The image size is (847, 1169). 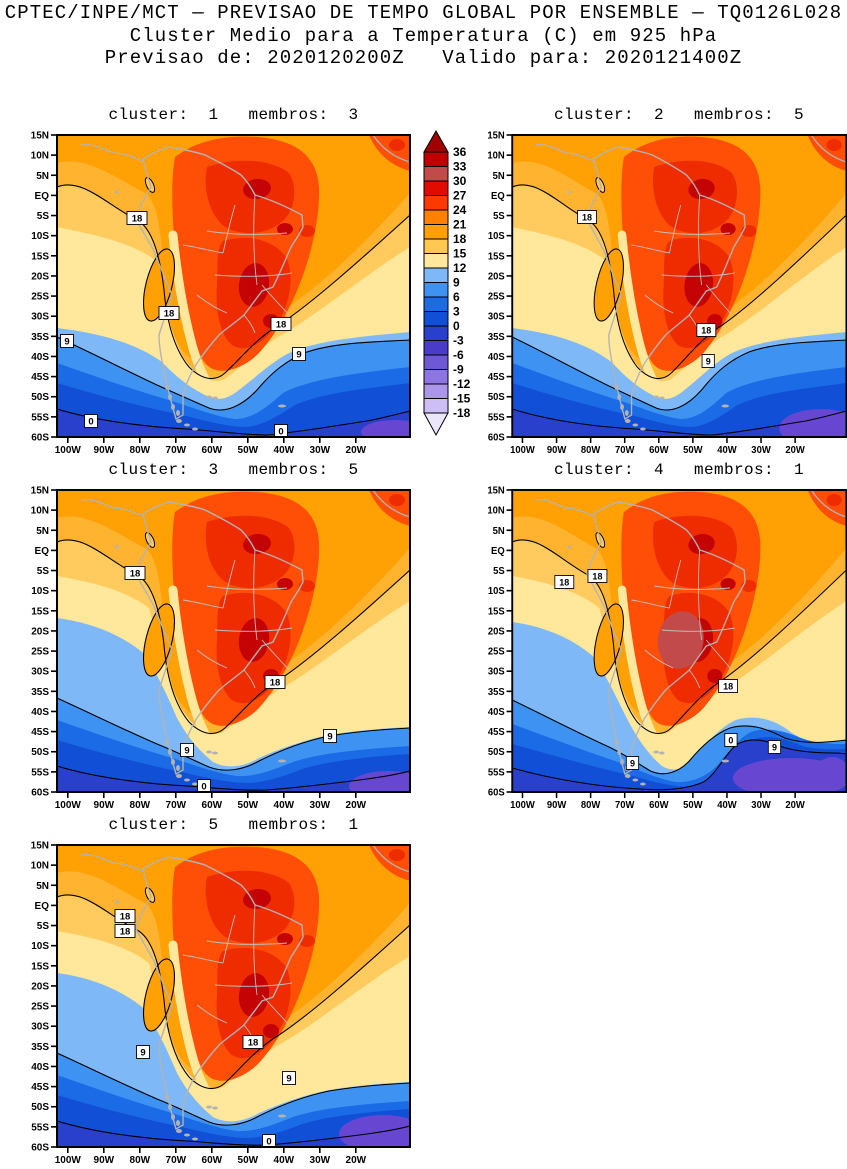 What do you see at coordinates (436, 141) in the screenshot?
I see `colorbar-arrow-top` at bounding box center [436, 141].